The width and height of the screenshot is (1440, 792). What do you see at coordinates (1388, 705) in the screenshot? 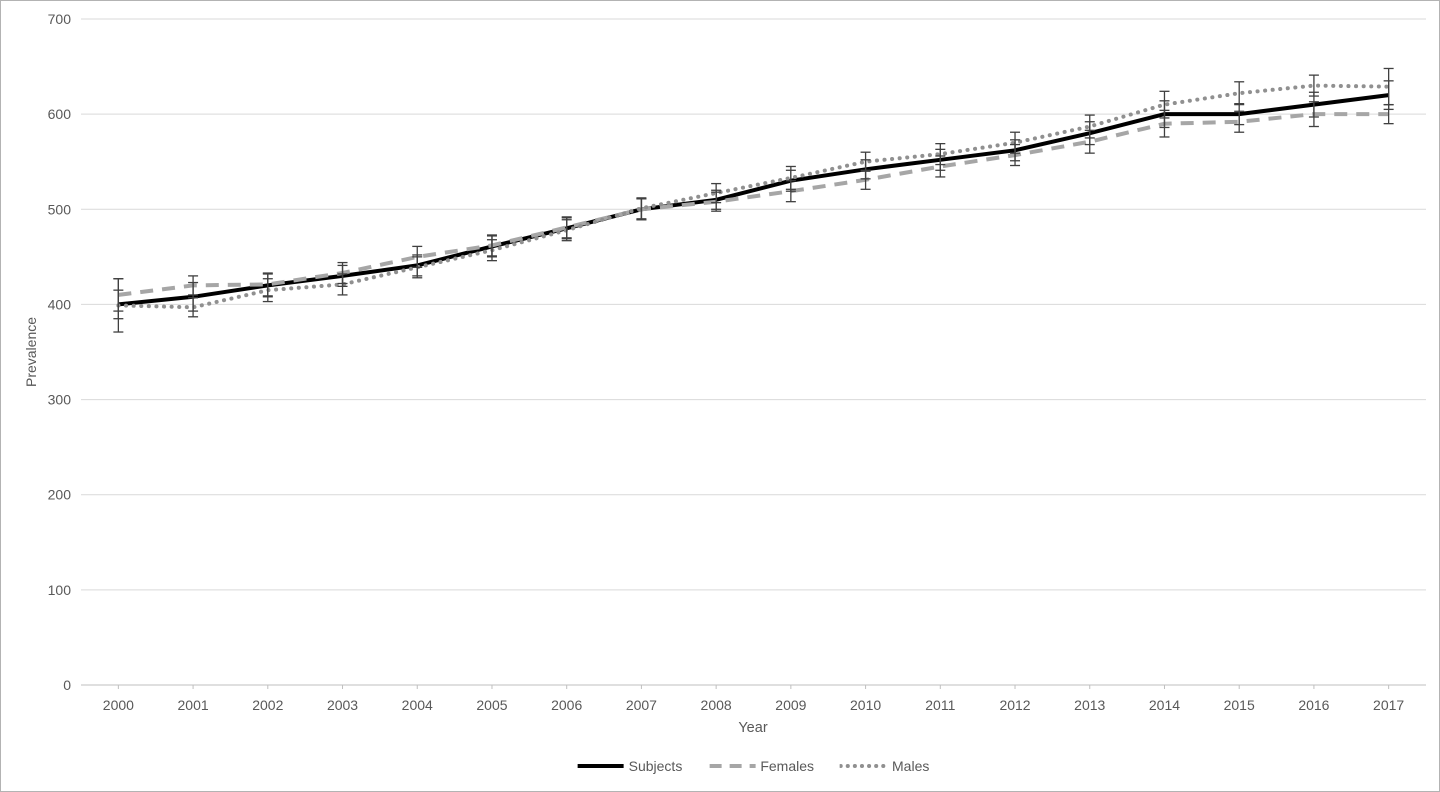
I see `x-tick-label: 2017` at bounding box center [1388, 705].